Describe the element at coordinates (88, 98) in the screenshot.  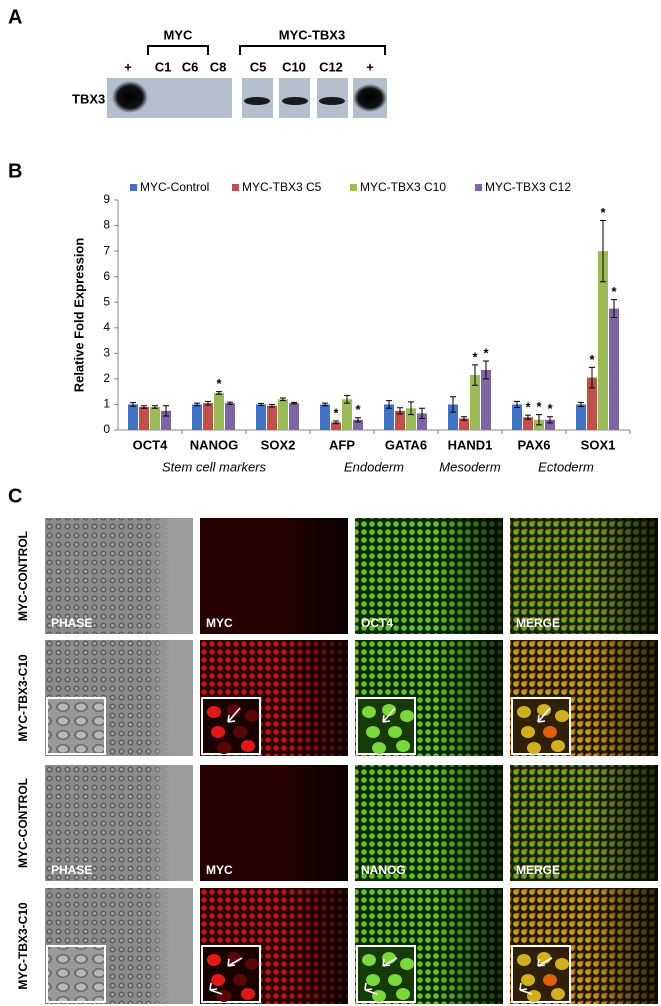
I see `row-label: TBX3` at that location.